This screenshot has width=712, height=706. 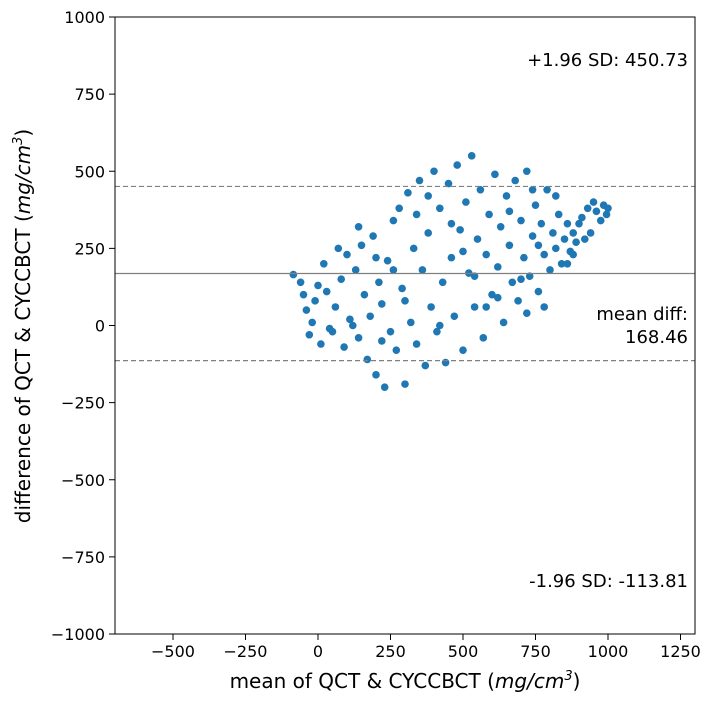 What do you see at coordinates (529, 681) in the screenshot?
I see `x-axis-label-unit: mg/cm` at bounding box center [529, 681].